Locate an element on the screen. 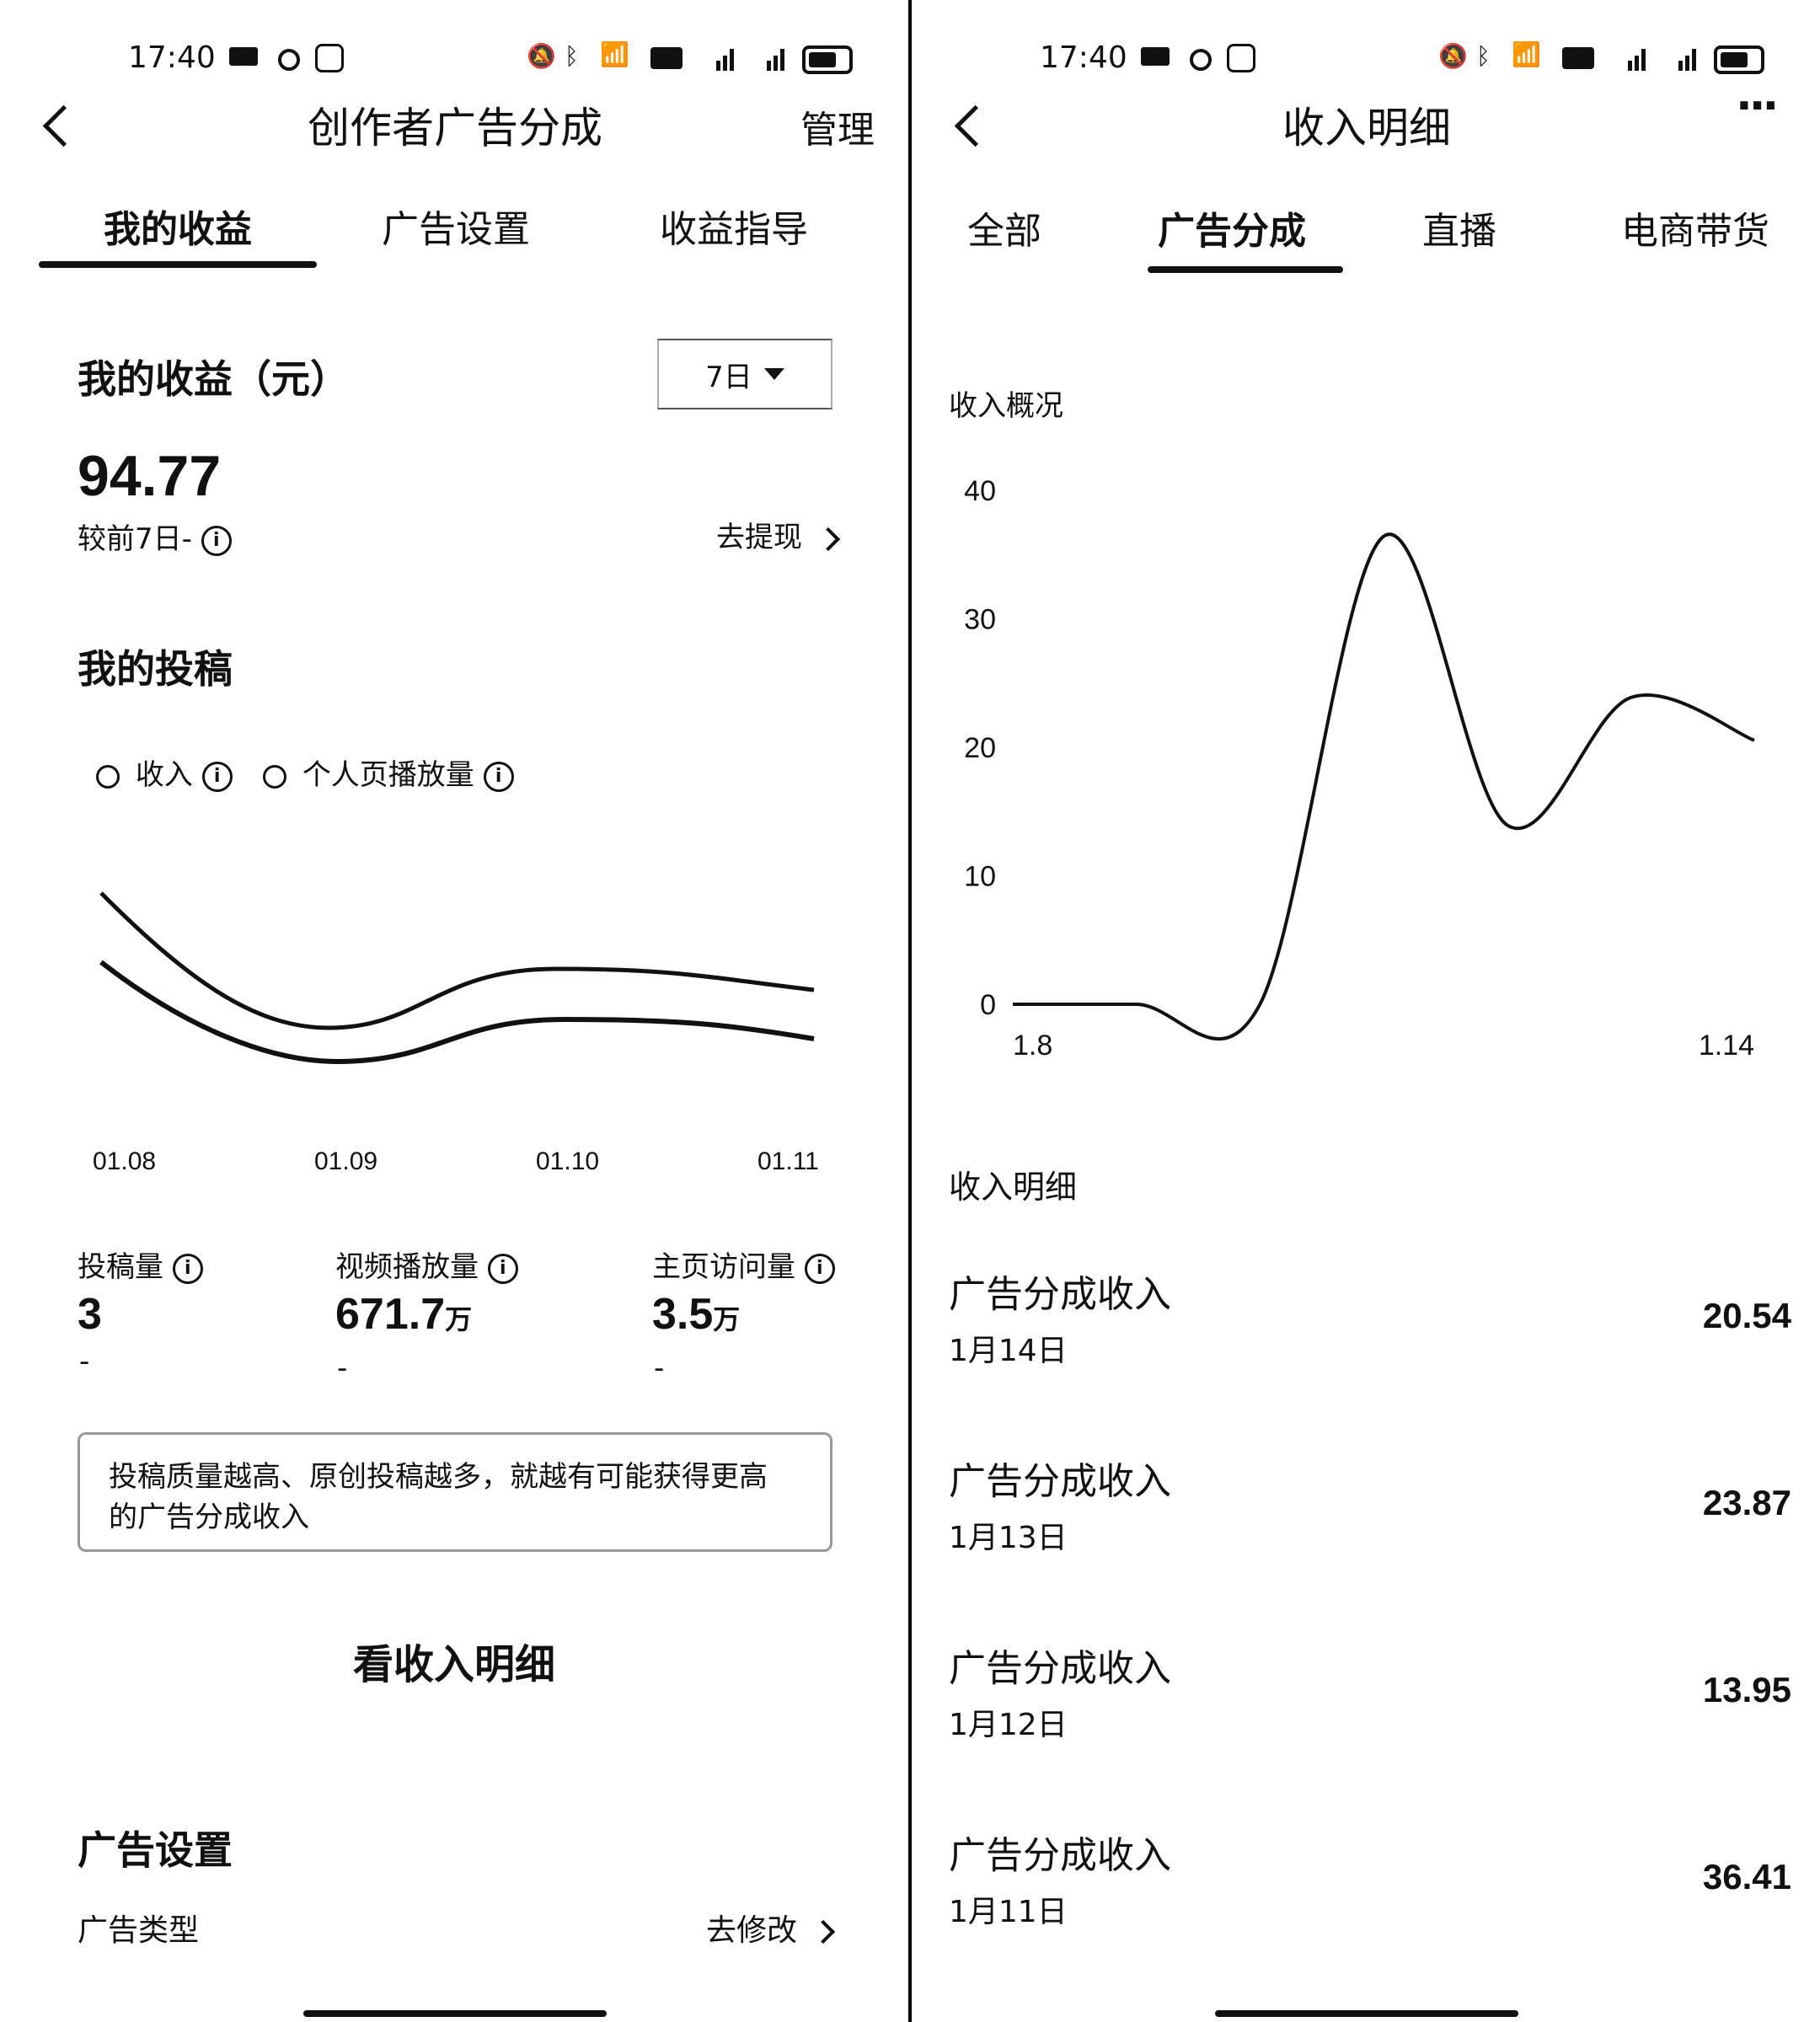 The image size is (1820, 2022). list-item: 广告分成收入 1月13日 23.87 is located at coordinates (1370, 1509).